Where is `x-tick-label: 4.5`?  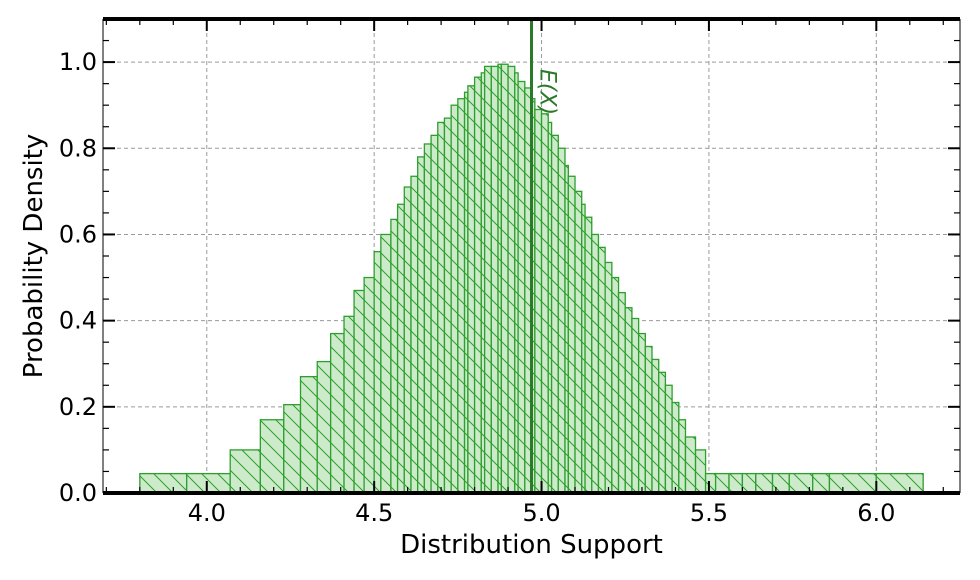 x-tick-label: 4.5 is located at coordinates (374, 513).